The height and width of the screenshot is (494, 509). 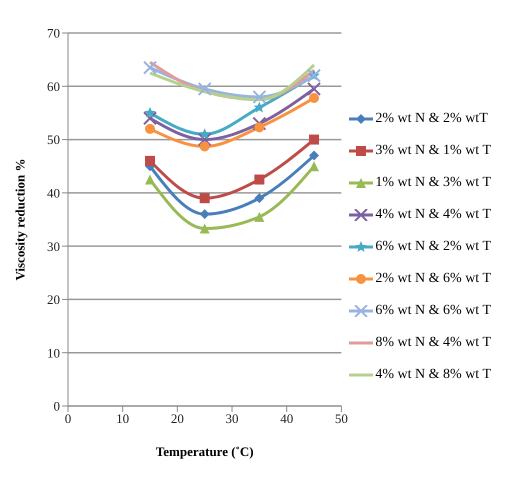 I want to click on y-tick-label: 50, so click(x=53, y=140).